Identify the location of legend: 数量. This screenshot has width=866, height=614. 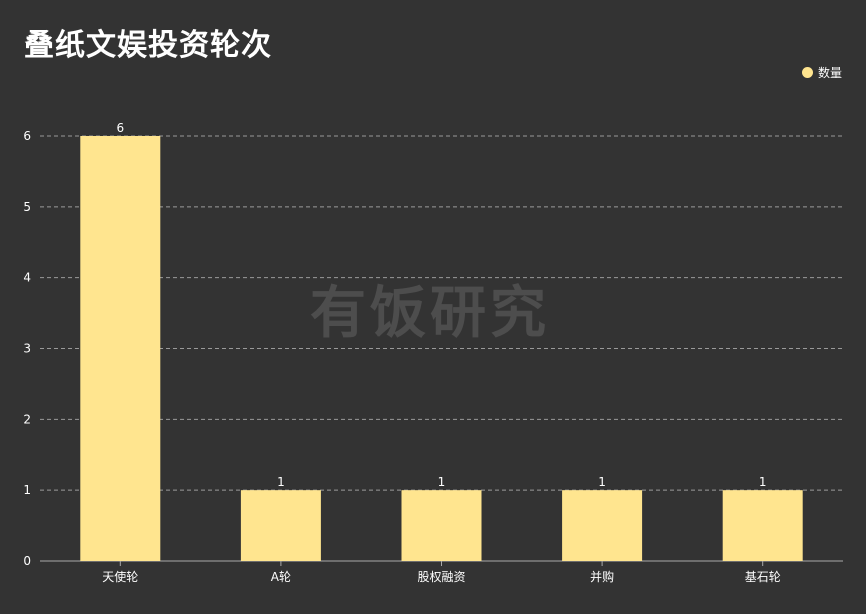
(821, 72).